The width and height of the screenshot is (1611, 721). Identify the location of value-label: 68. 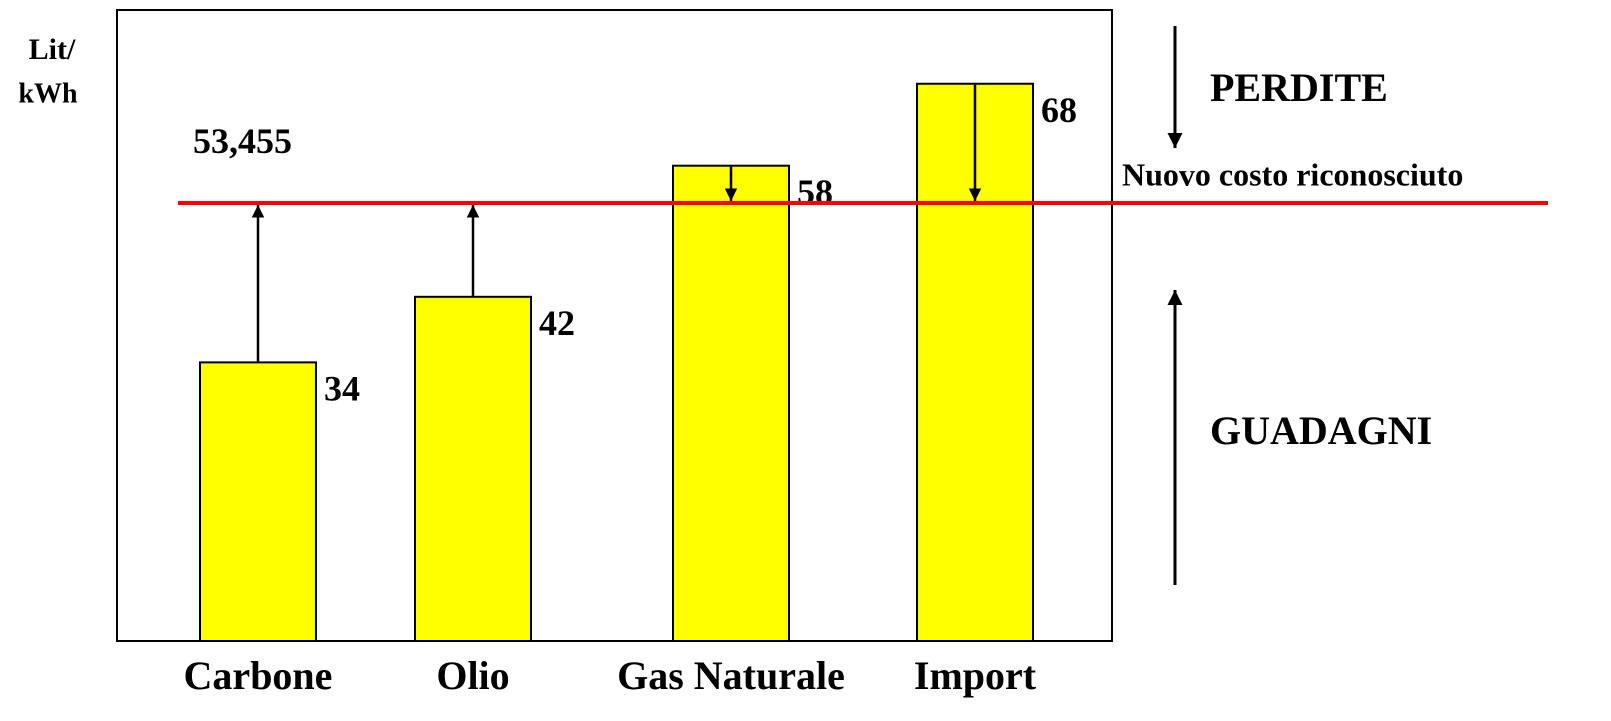
(1059, 110).